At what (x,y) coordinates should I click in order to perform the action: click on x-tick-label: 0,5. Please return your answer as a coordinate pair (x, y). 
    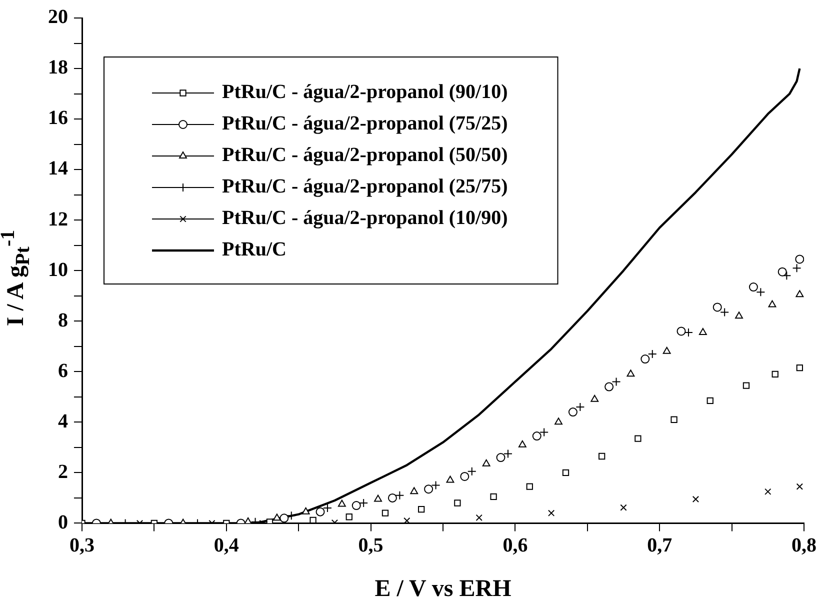
    Looking at the image, I should click on (371, 545).